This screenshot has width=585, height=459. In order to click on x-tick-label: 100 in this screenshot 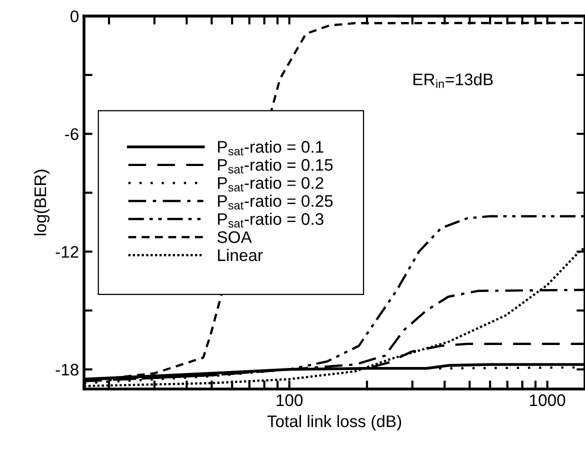, I will do `click(289, 400)`.